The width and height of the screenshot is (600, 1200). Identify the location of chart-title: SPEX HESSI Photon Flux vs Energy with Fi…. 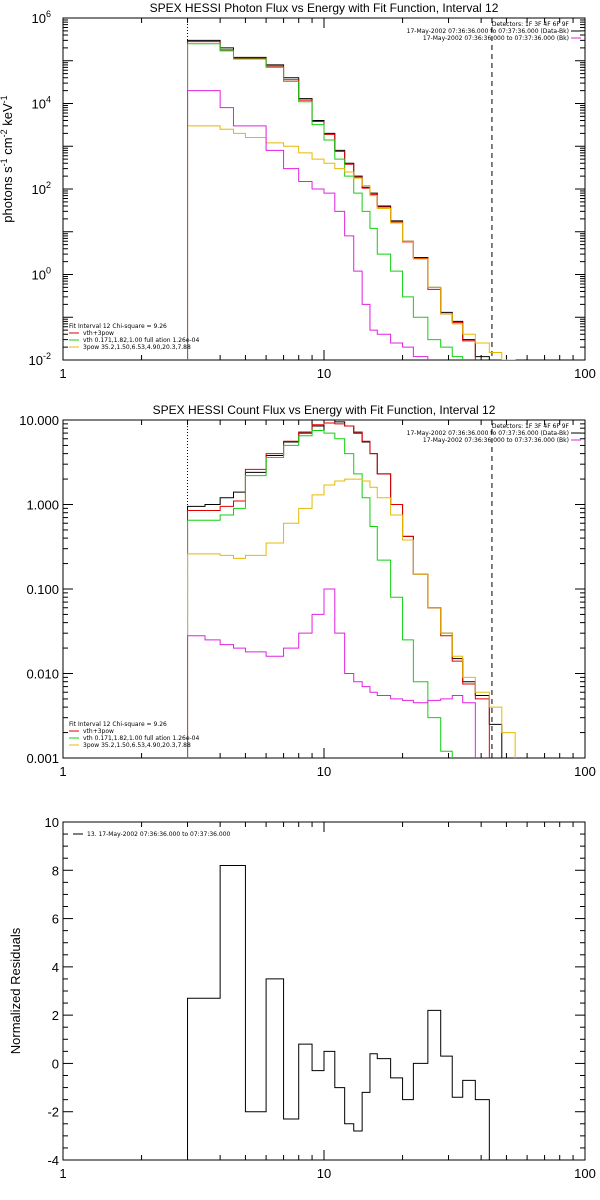
(324, 8).